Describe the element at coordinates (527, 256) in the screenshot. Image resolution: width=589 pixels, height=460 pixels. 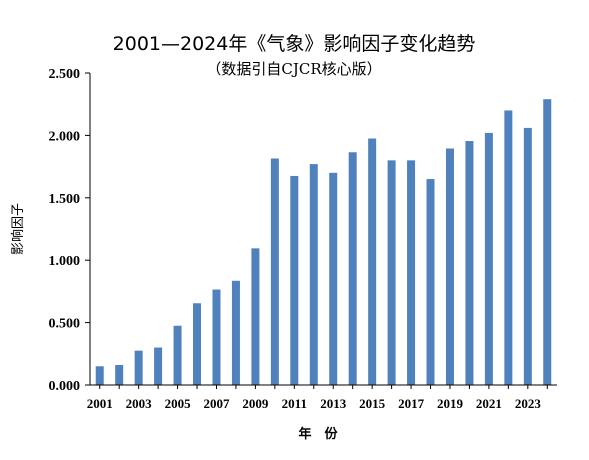
I see `bar-2023` at that location.